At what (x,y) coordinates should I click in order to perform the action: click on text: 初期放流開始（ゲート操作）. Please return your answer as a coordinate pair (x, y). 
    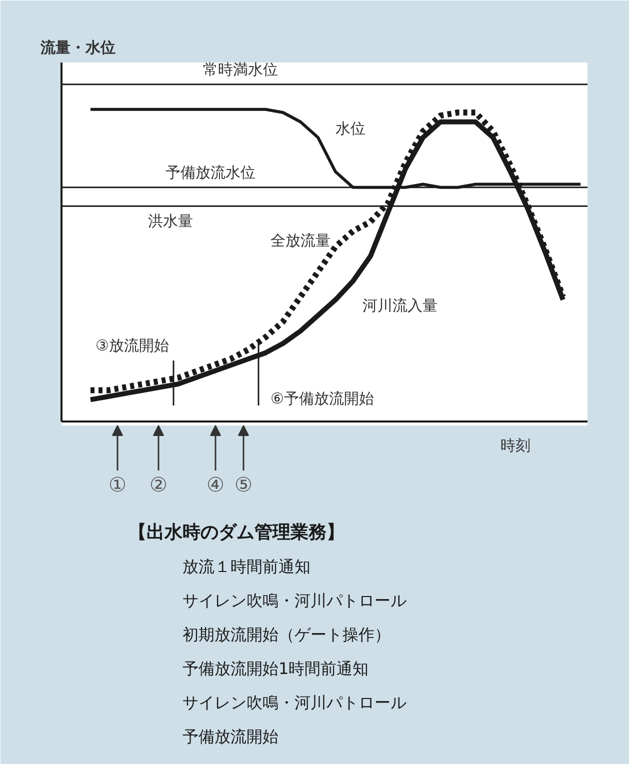
    Looking at the image, I should click on (286, 634).